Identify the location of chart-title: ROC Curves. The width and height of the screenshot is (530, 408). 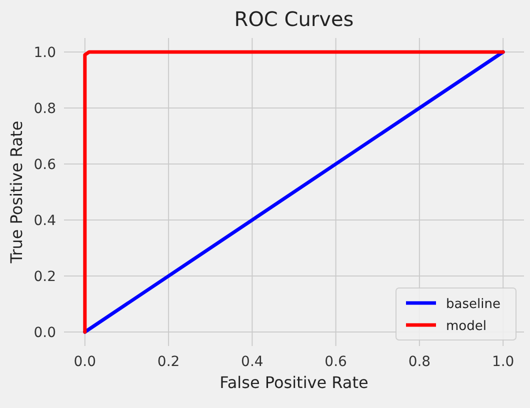
(294, 19).